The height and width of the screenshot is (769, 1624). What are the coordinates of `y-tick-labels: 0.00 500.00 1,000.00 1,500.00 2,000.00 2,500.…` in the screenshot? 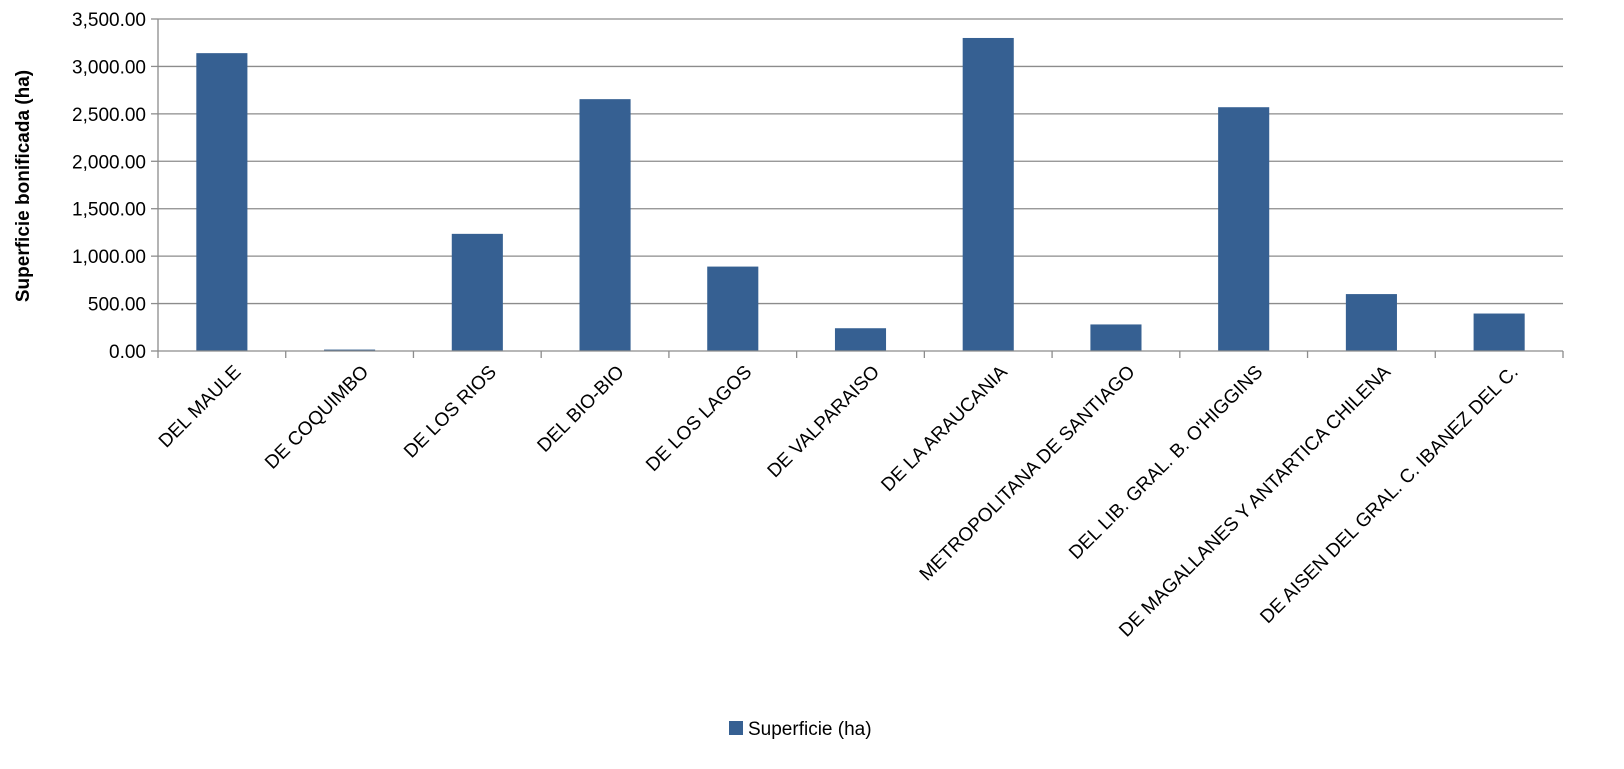 It's located at (109, 186).